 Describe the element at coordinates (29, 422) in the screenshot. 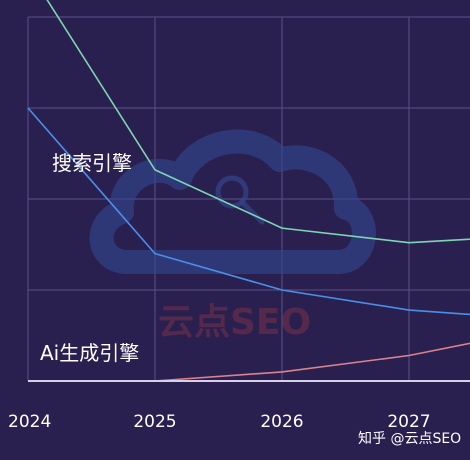

I see `x-tick-label: 2024` at that location.